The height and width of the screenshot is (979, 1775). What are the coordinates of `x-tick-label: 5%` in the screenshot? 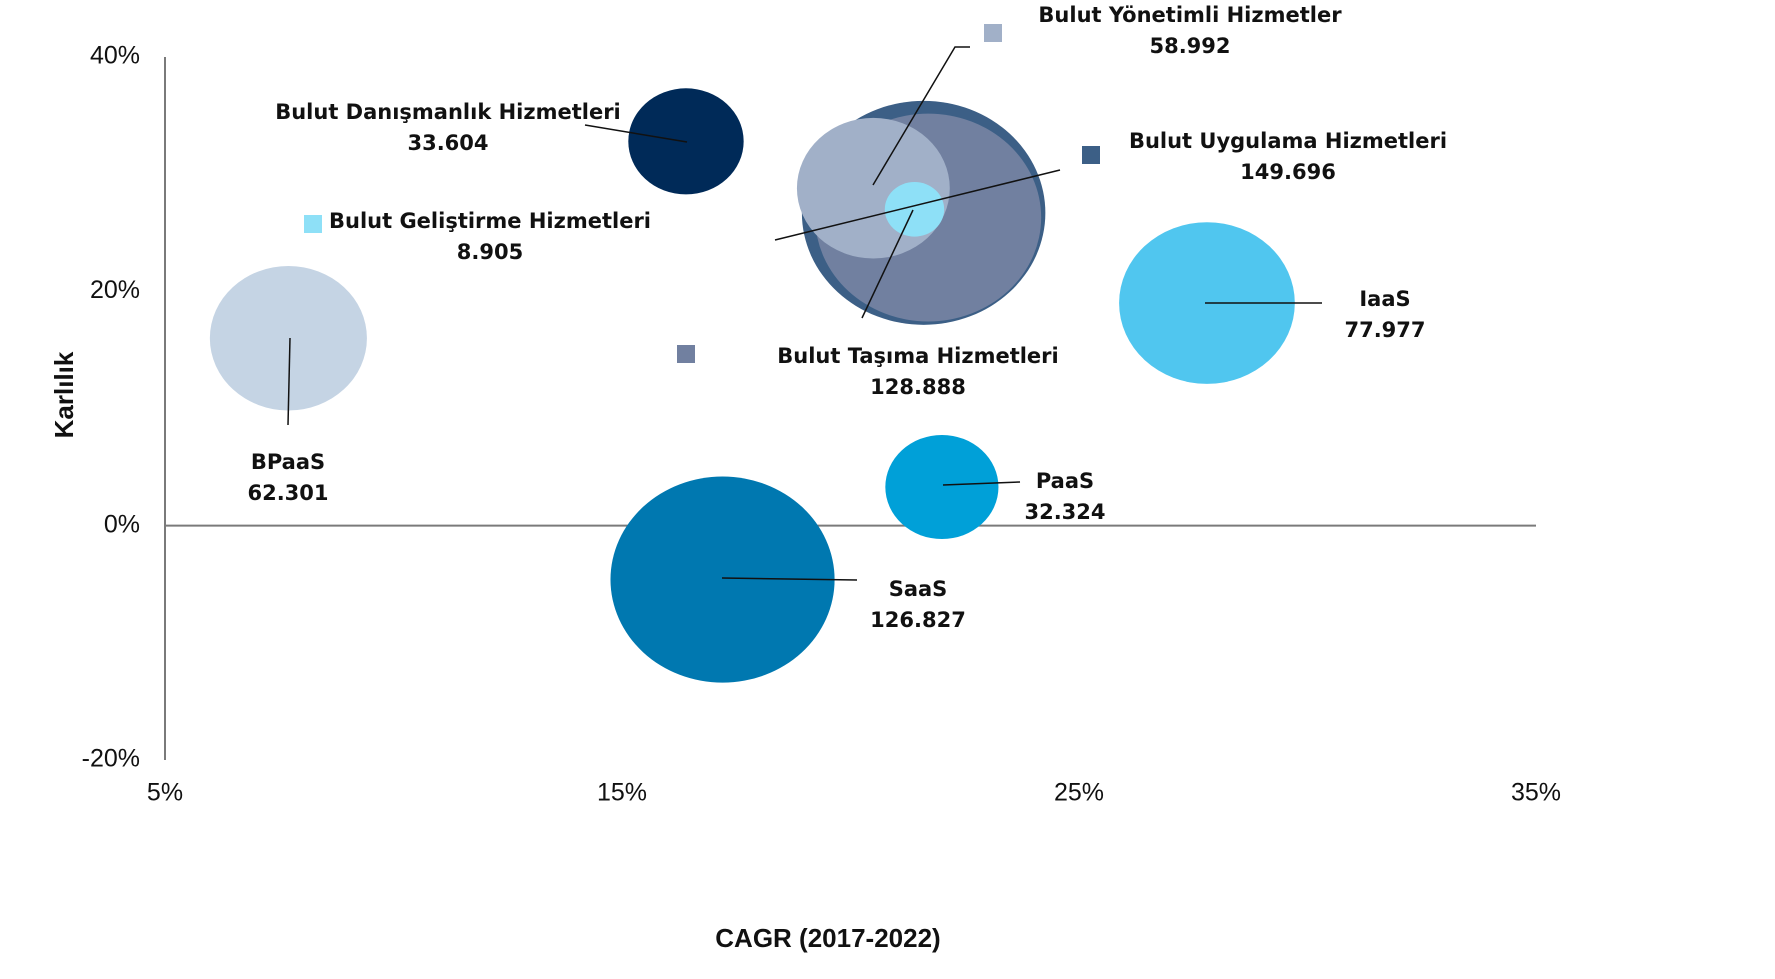 It's located at (165, 793).